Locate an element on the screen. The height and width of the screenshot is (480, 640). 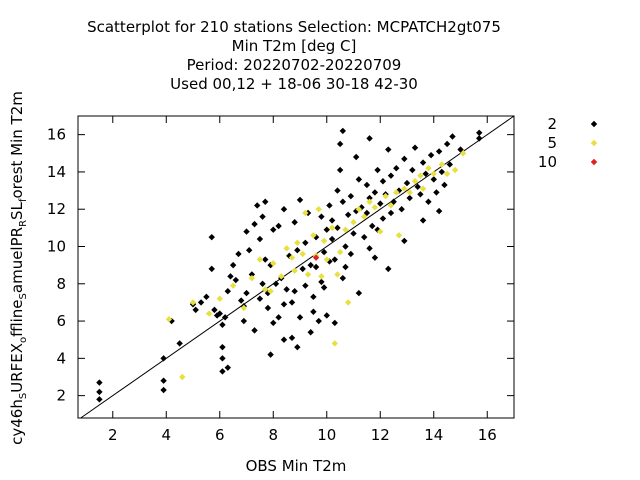
y-tick-label: 12 is located at coordinates (56, 209).